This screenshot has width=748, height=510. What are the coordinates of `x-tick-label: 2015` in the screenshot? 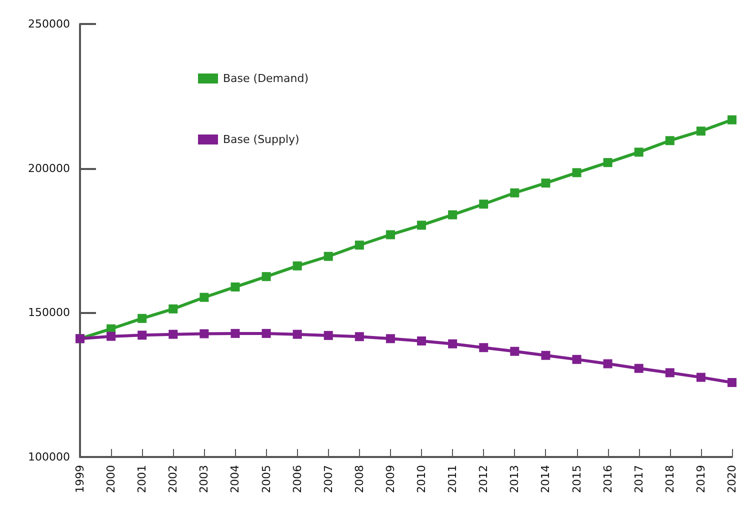 It's located at (577, 479).